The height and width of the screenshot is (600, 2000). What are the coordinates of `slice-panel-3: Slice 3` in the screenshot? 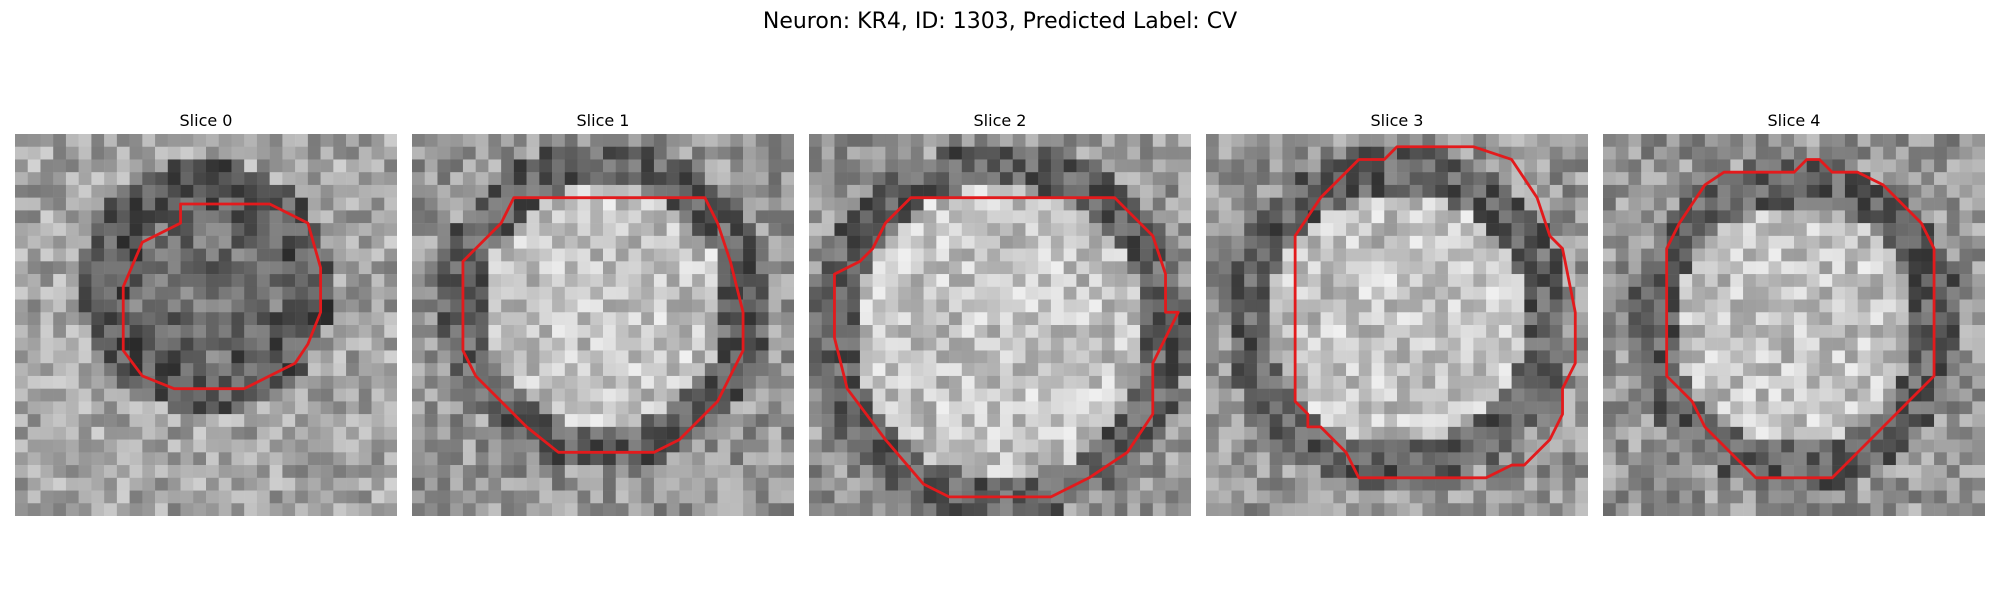 It's located at (1397, 312).